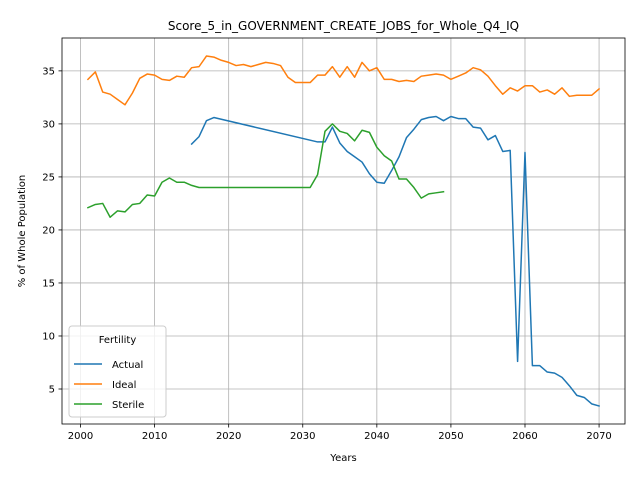 Image resolution: width=640 pixels, height=480 pixels. Describe the element at coordinates (124, 385) in the screenshot. I see `legend-label-ideal: Ideal` at that location.